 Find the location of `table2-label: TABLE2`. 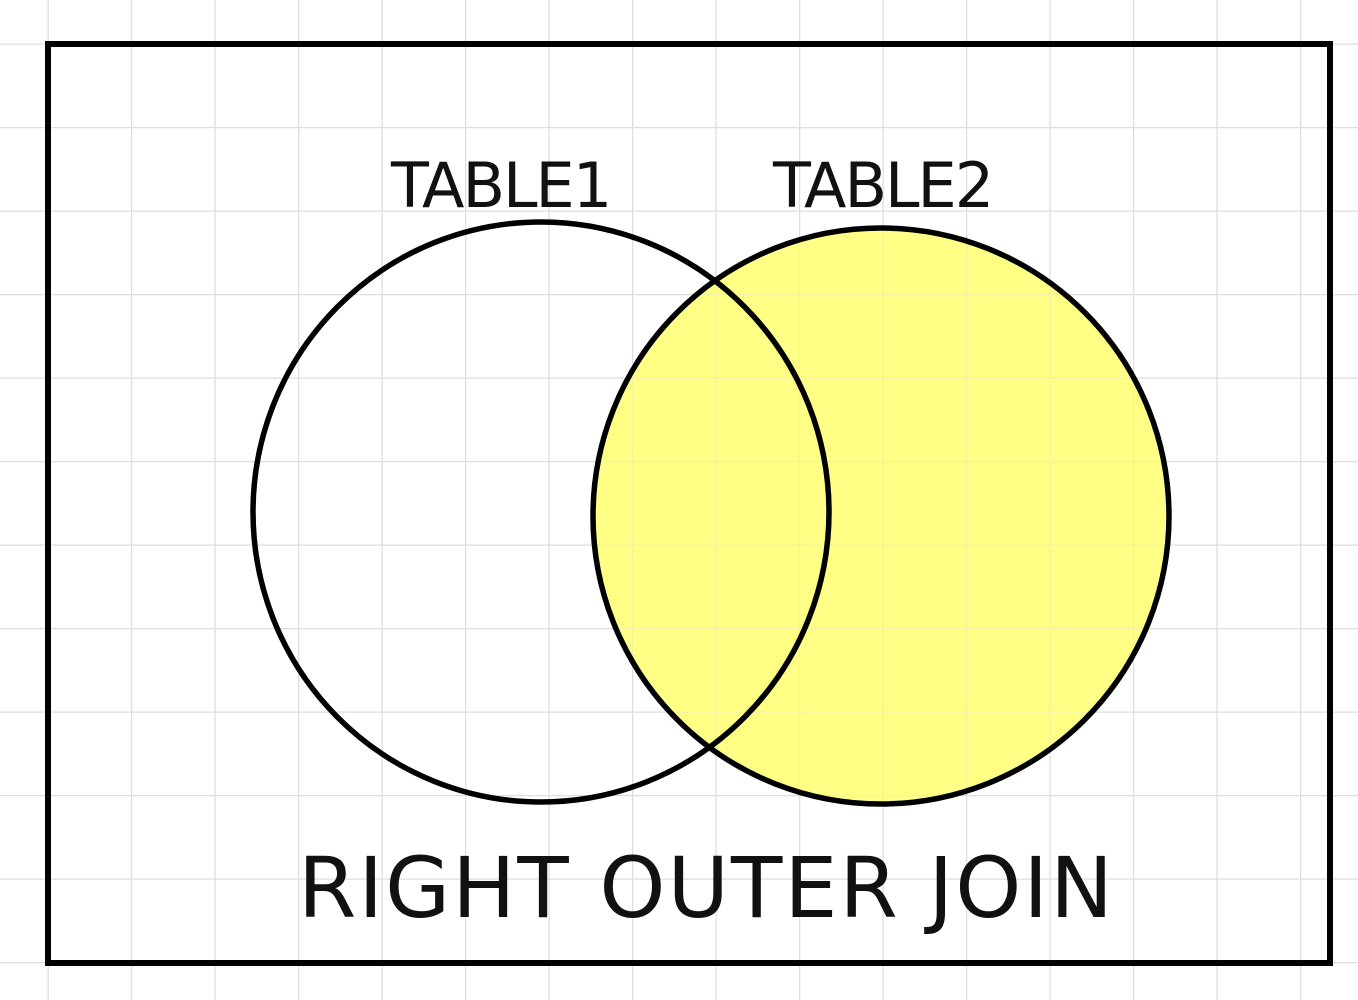

table2-label: TABLE2 is located at coordinates (882, 185).